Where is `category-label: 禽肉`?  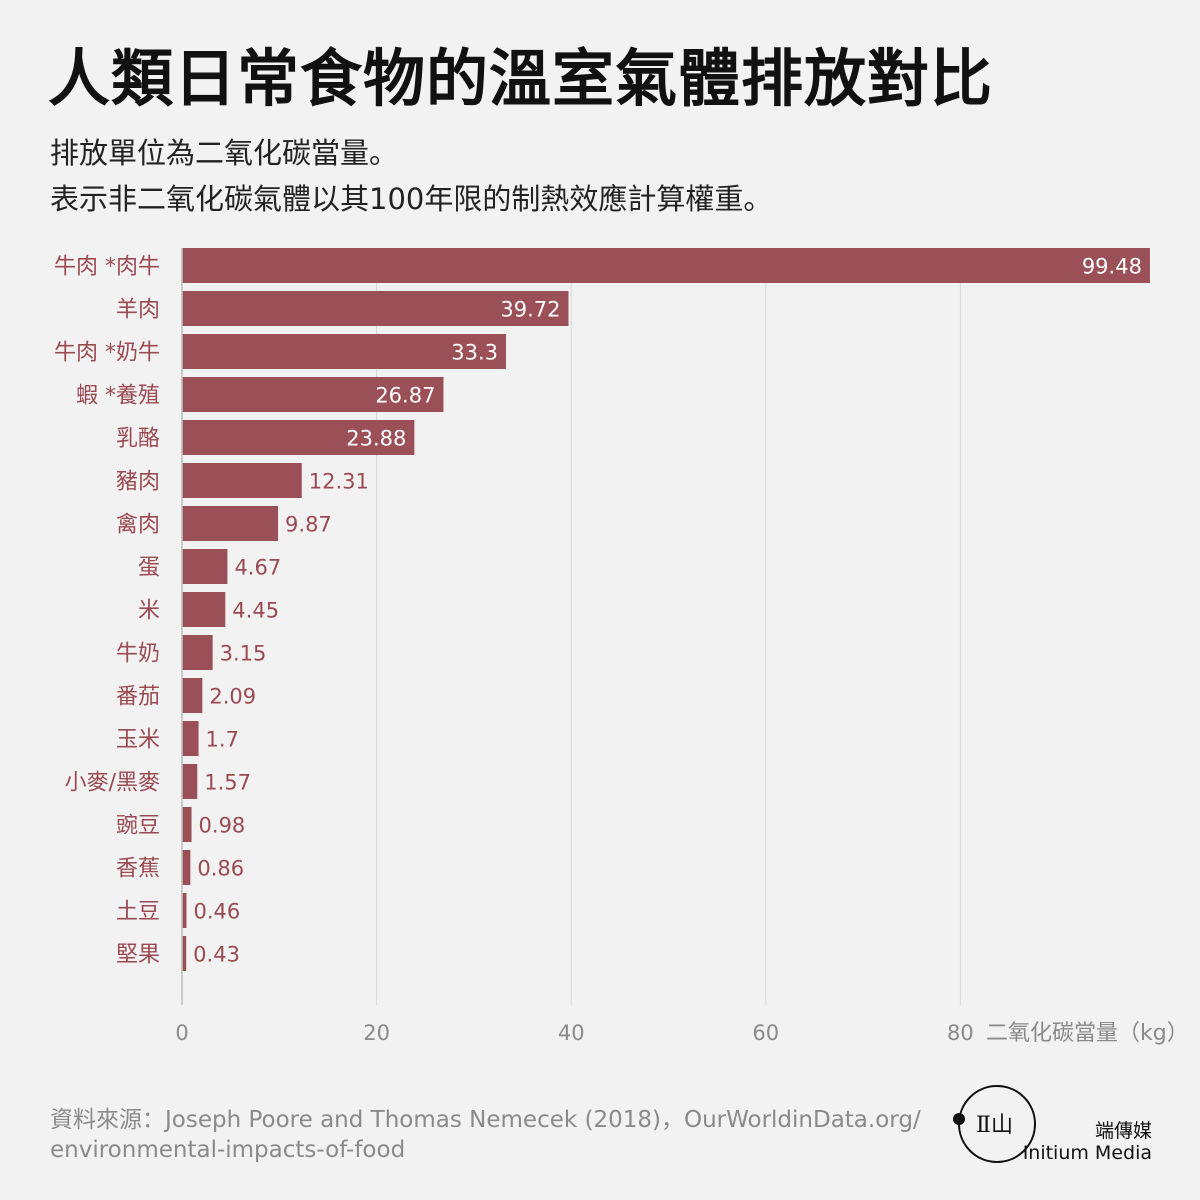
category-label: 禽肉 is located at coordinates (138, 525).